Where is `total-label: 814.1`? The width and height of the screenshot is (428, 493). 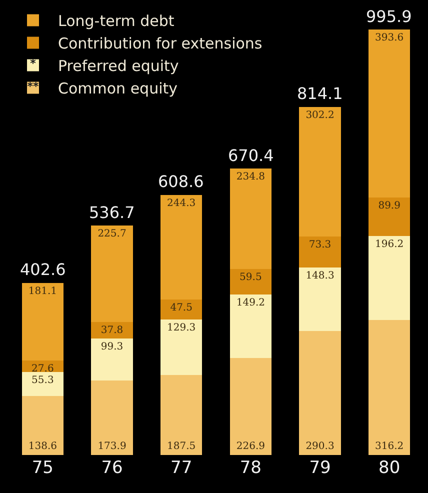
total-label: 814.1 is located at coordinates (320, 93).